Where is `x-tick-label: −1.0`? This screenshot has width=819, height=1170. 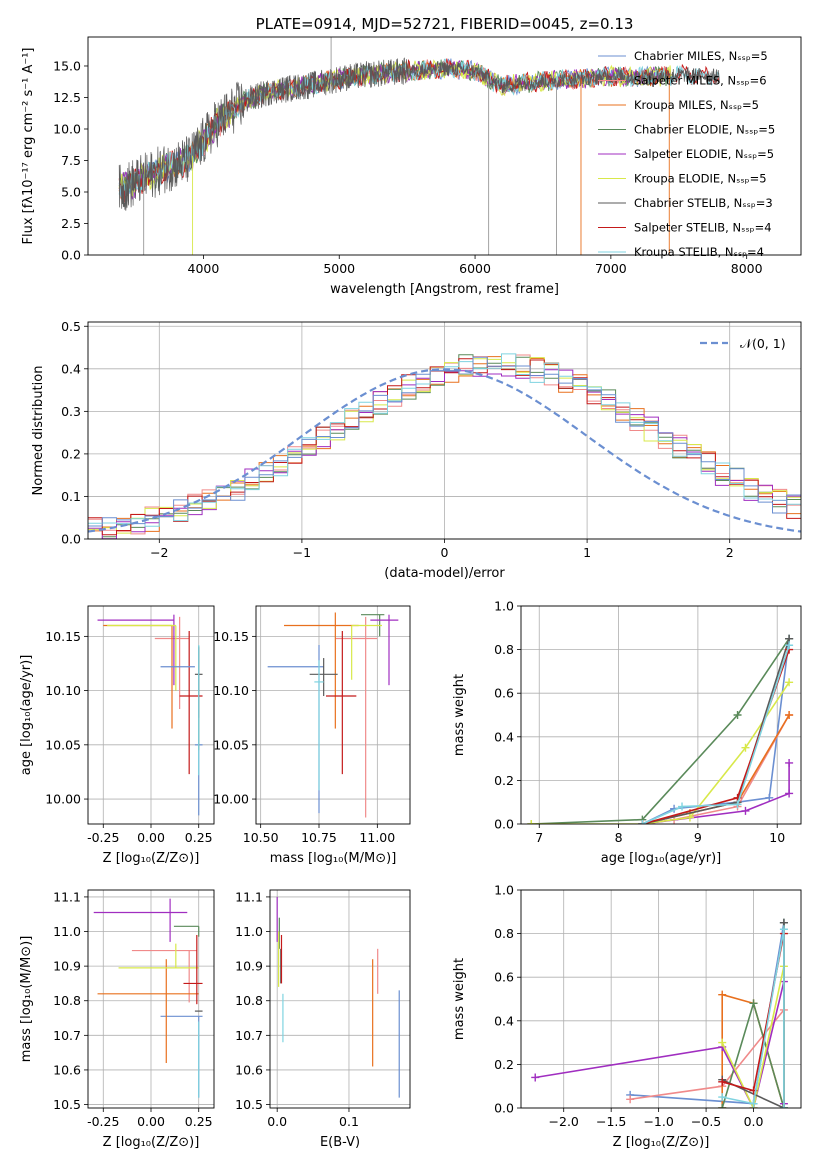
x-tick-label: −1.0 is located at coordinates (658, 1121).